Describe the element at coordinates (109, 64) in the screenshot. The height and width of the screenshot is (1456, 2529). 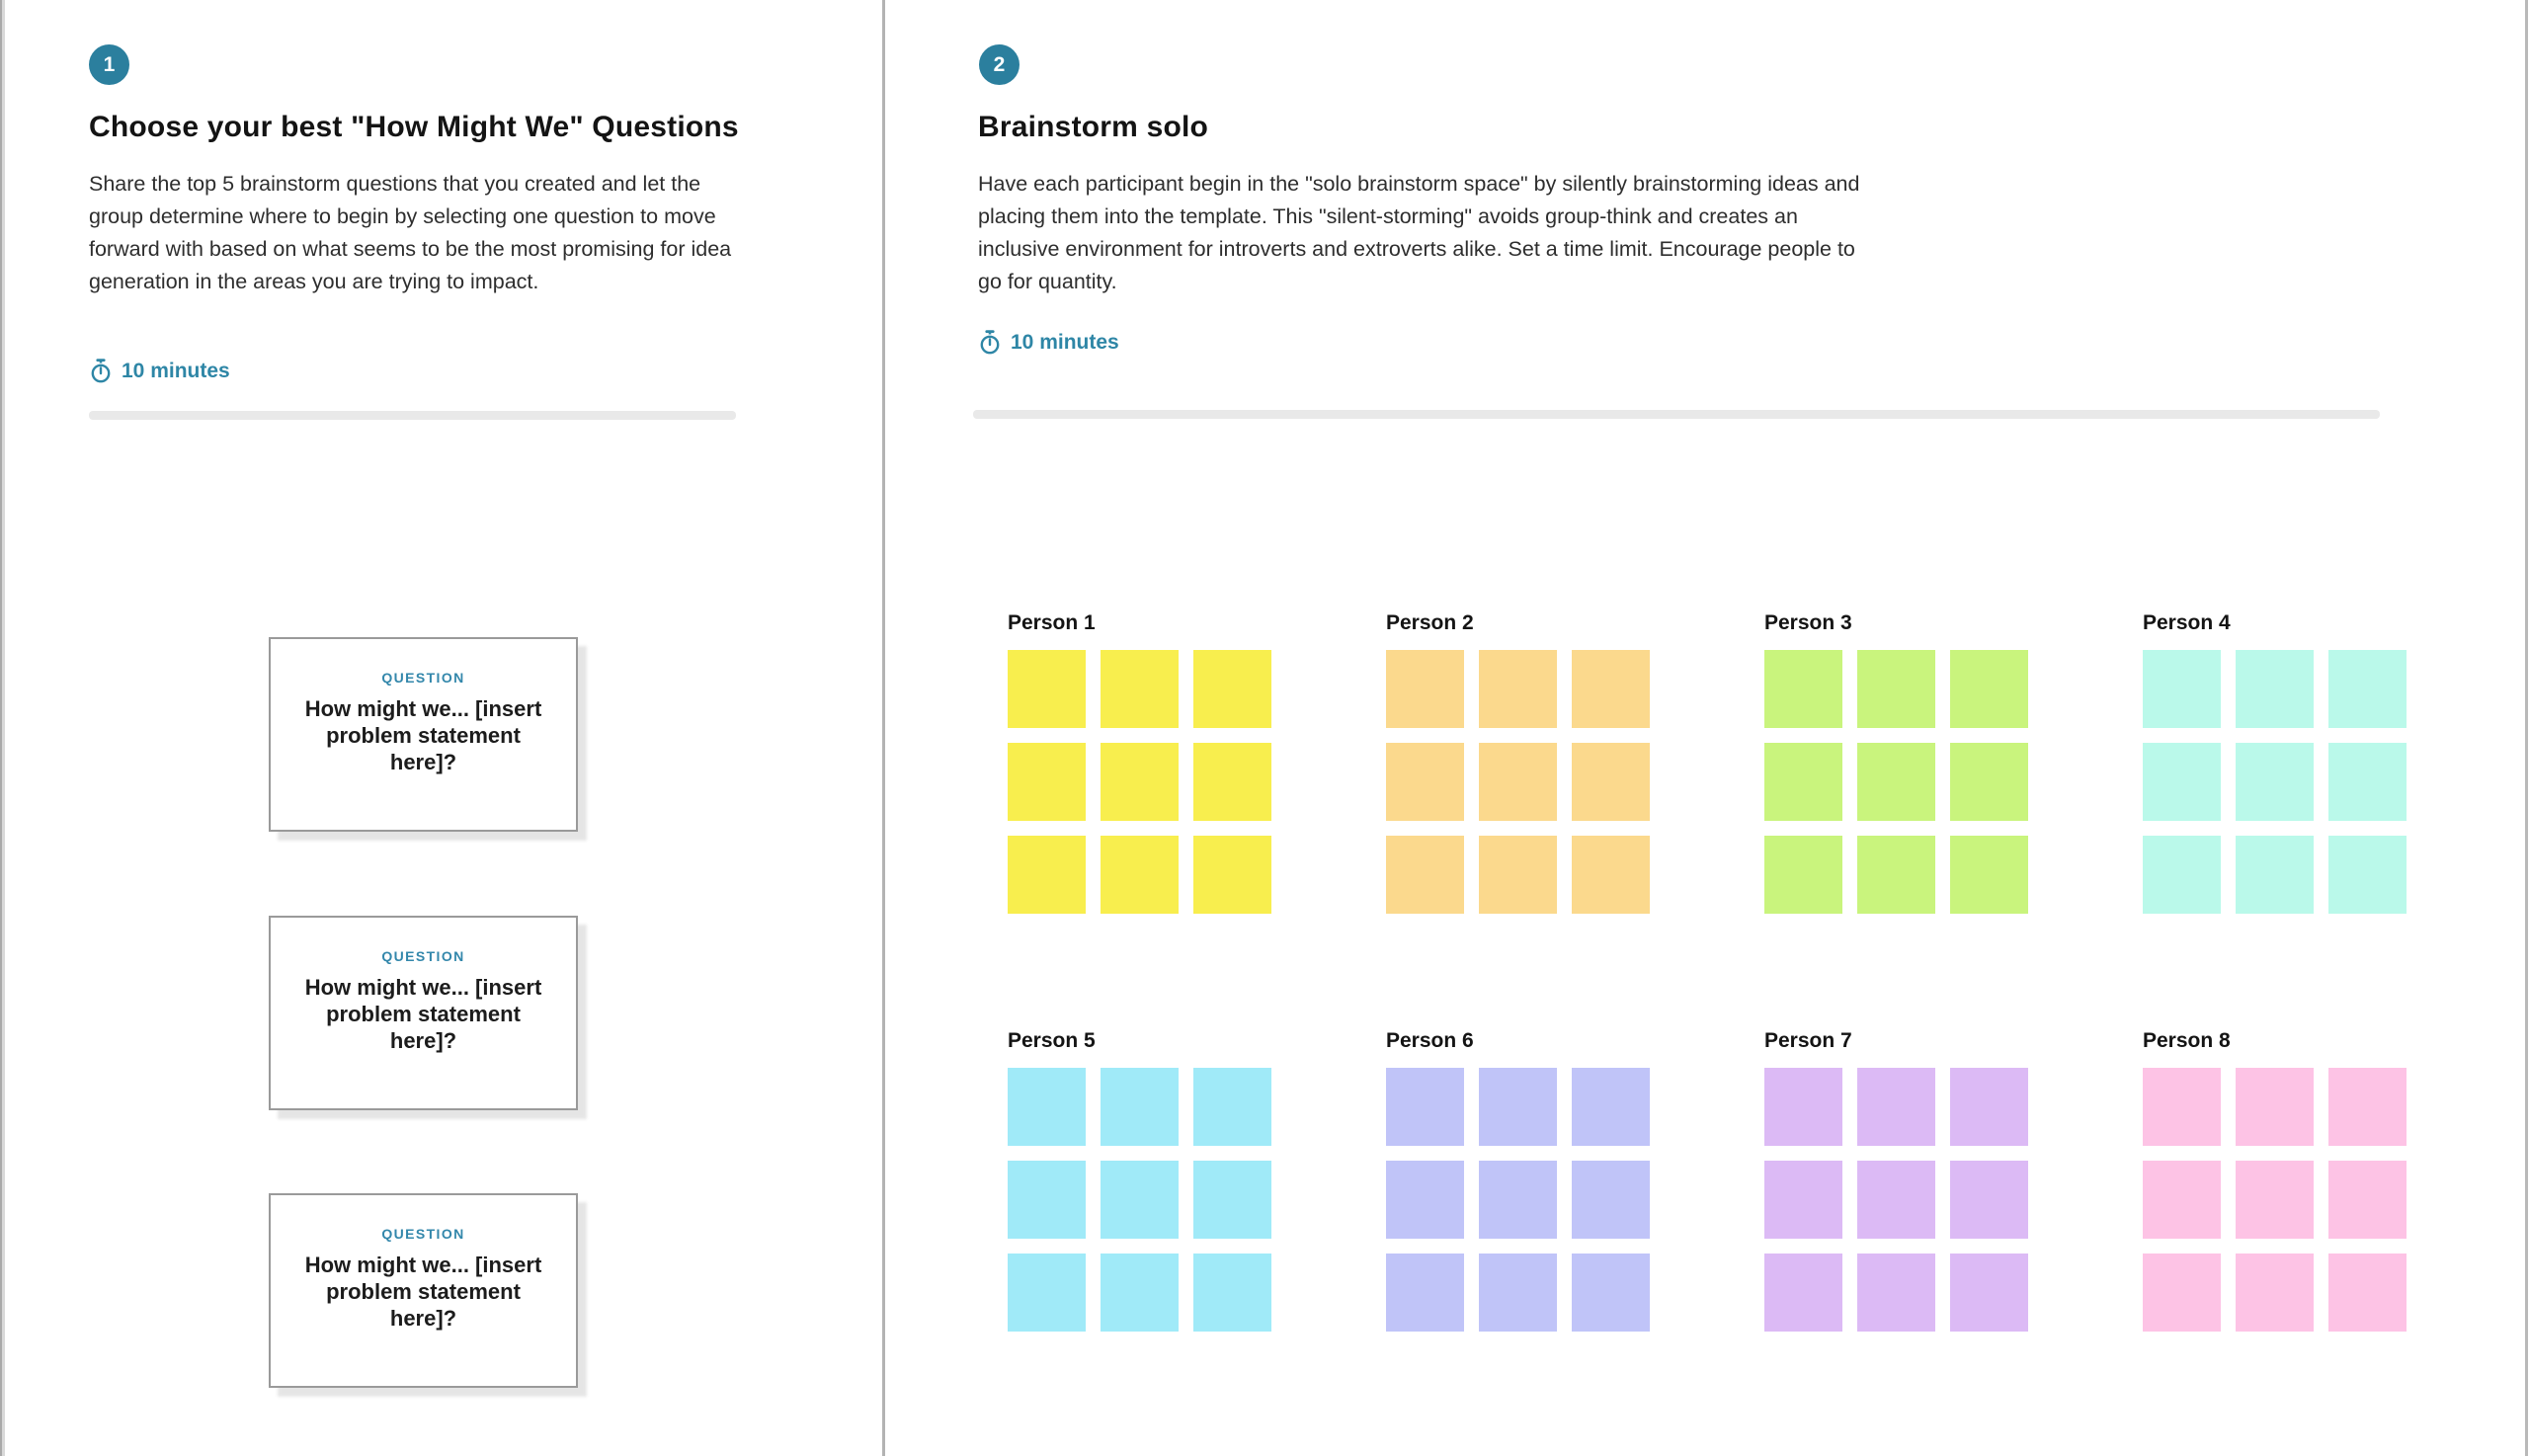
I see `step-1-badge: 1` at that location.